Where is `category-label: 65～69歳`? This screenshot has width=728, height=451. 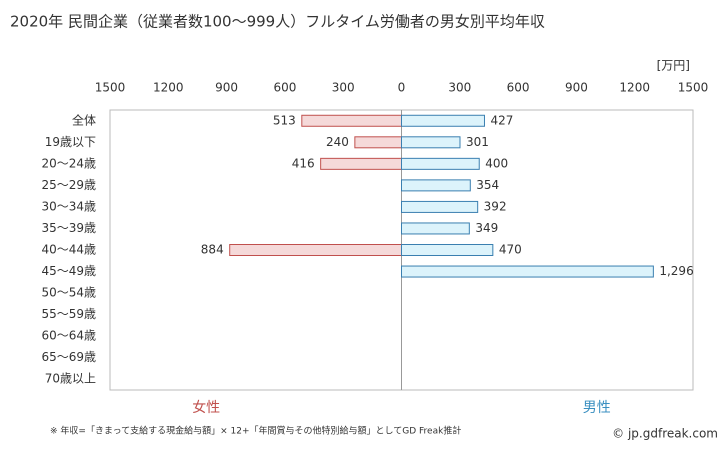 category-label: 65～69歳 is located at coordinates (68, 357).